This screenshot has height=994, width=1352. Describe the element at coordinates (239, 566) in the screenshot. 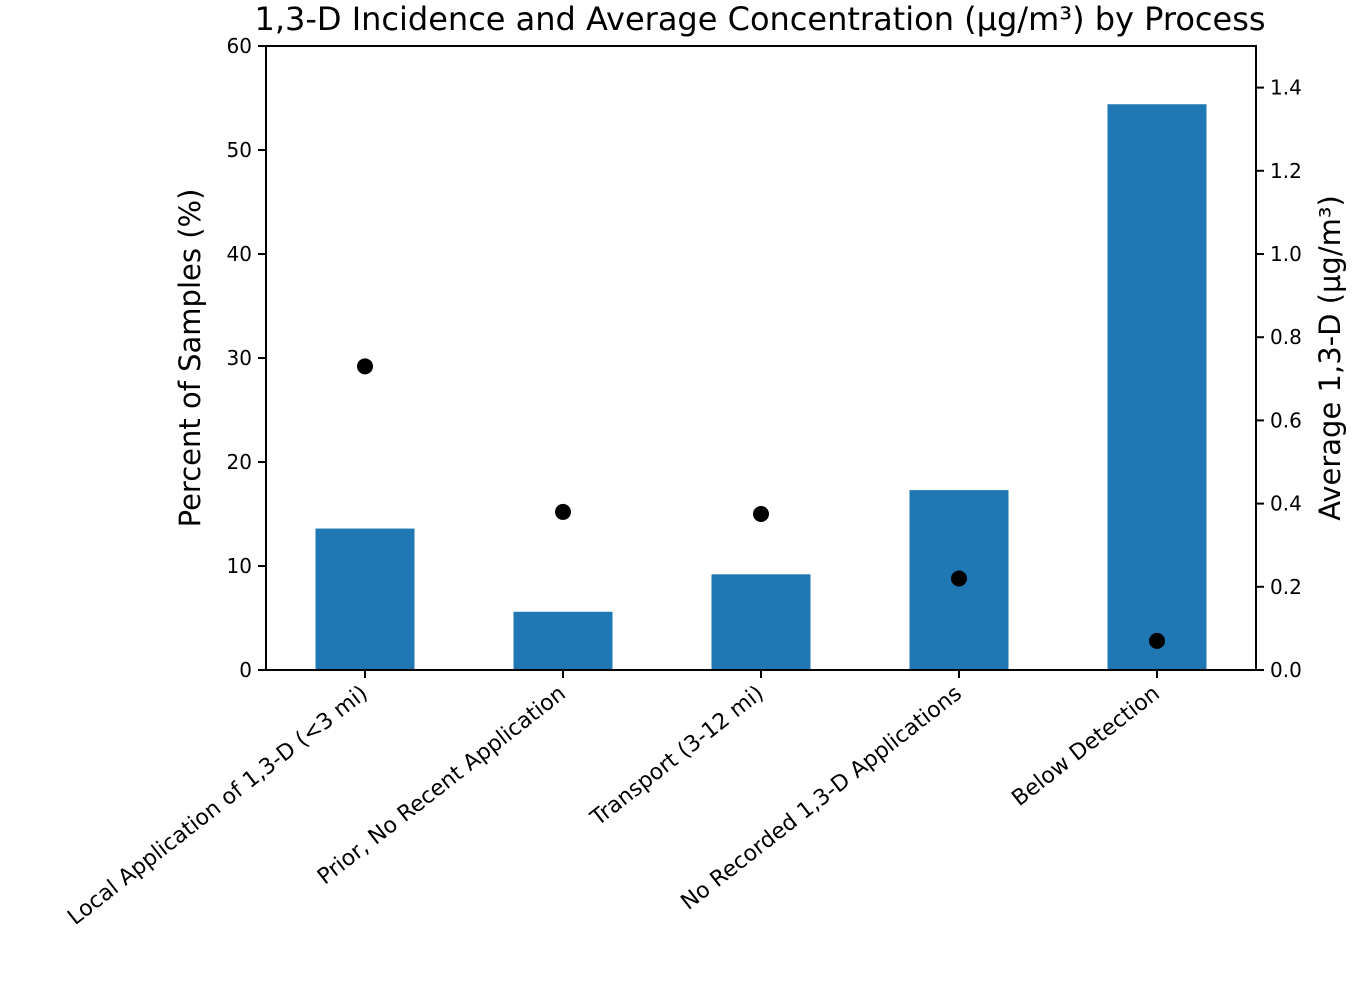

I see `left-tick-label: 10` at that location.